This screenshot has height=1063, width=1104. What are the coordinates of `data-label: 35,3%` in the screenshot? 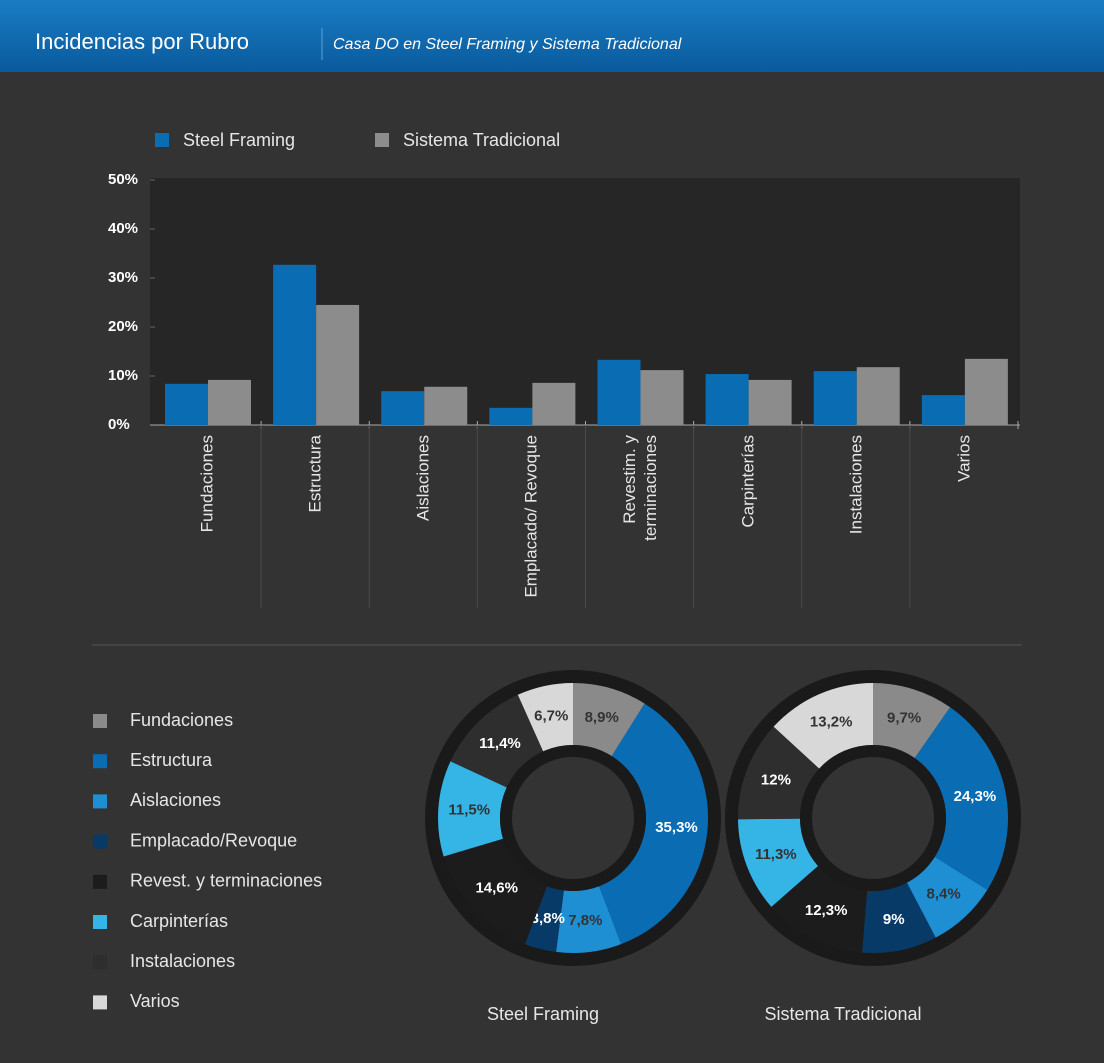 It's located at (676, 827).